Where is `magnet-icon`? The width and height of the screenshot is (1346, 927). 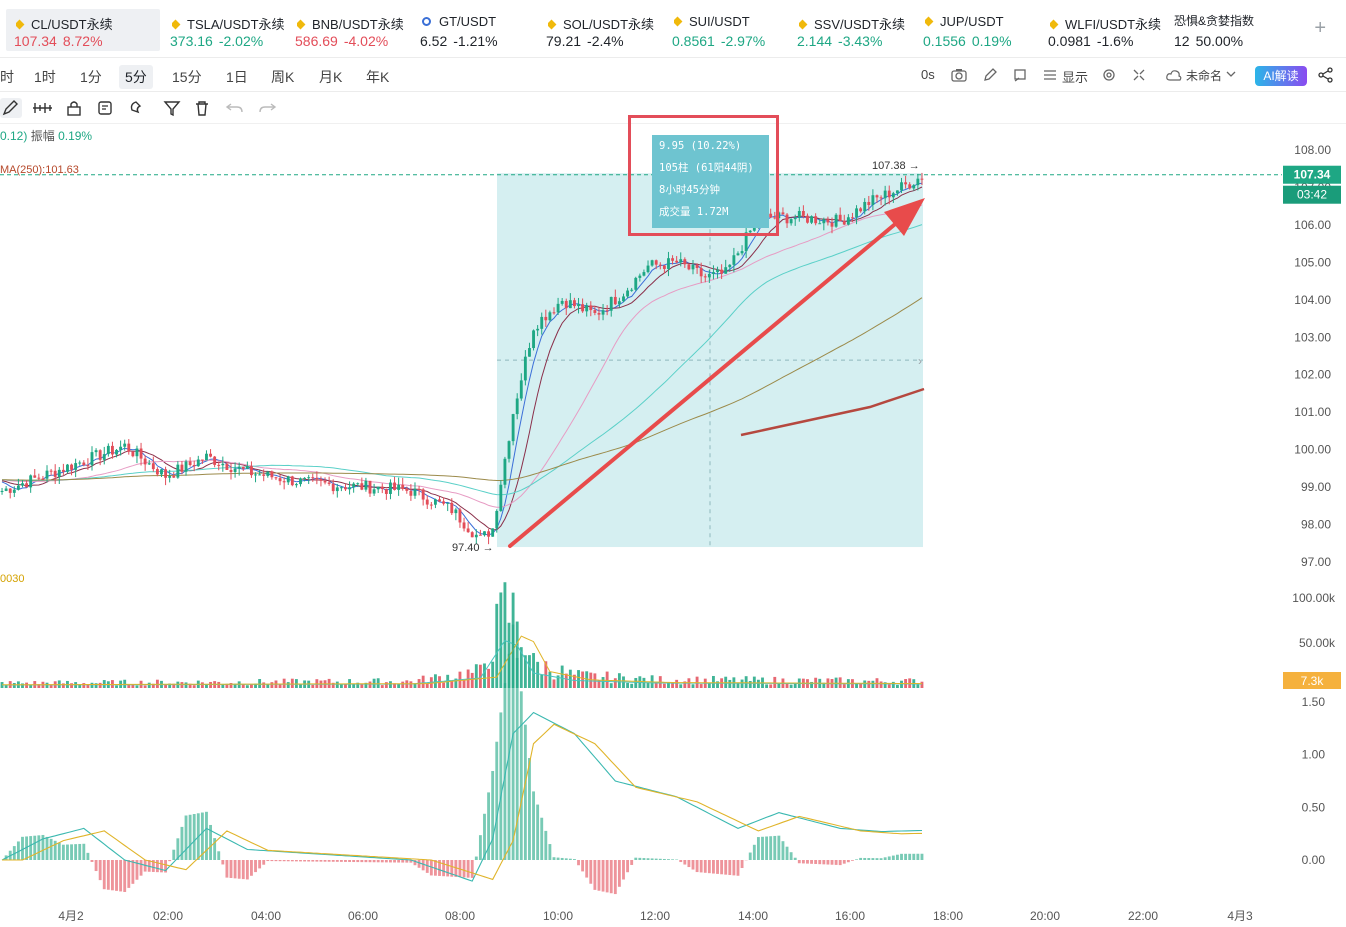 magnet-icon is located at coordinates (138, 108).